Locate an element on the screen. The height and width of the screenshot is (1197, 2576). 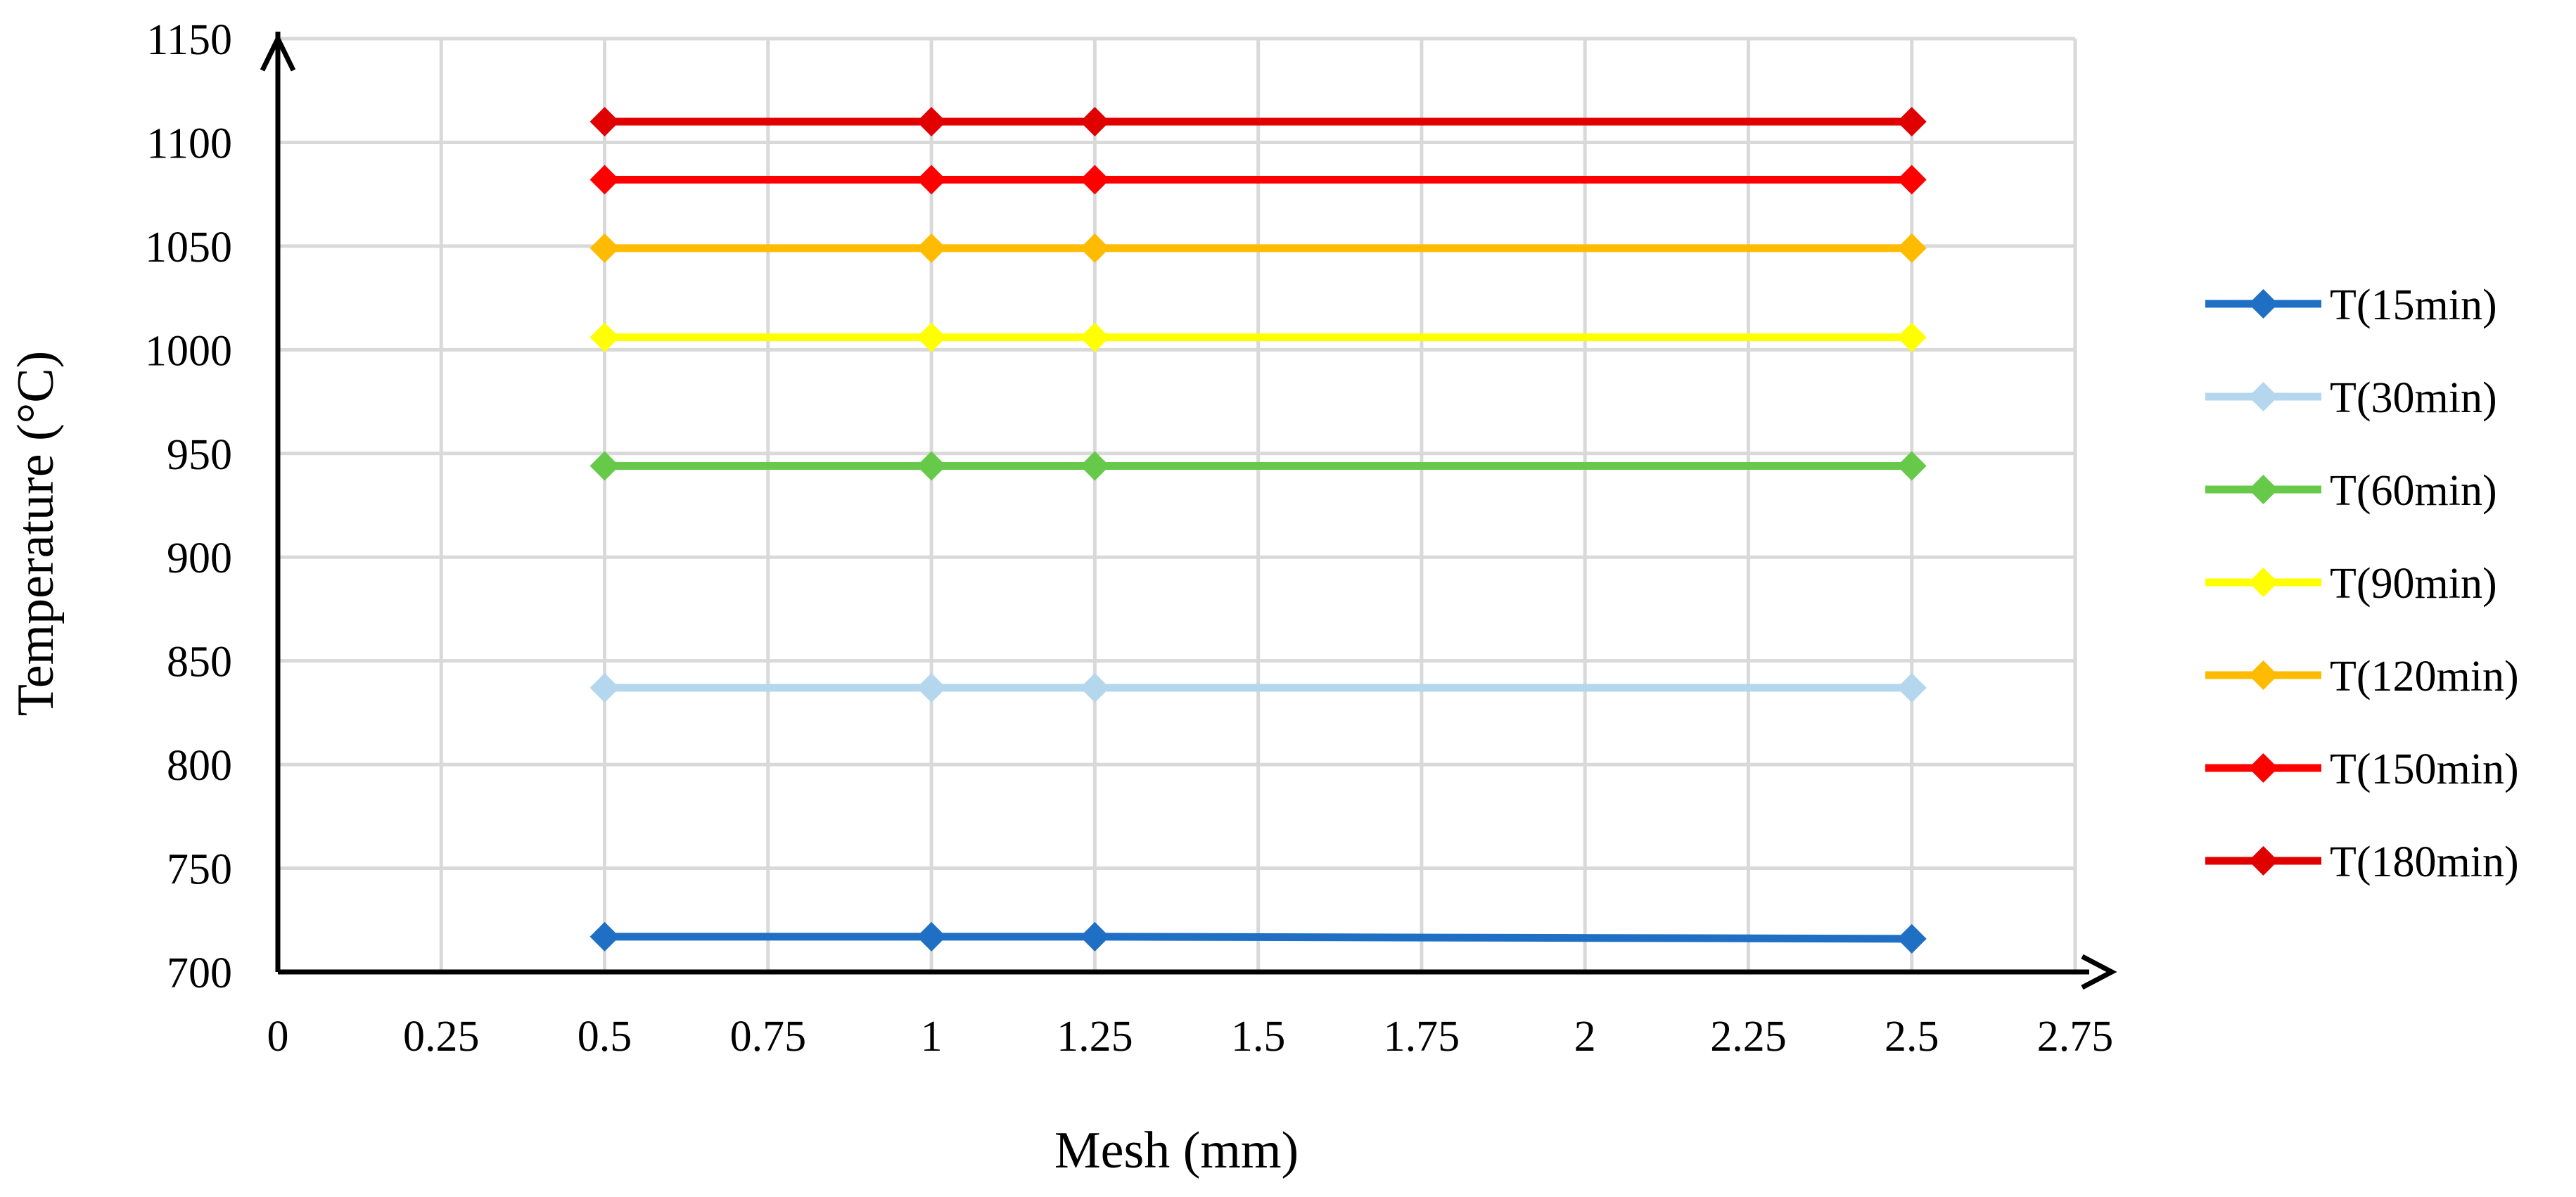
x-tick-label-8: 2 is located at coordinates (1585, 1037).